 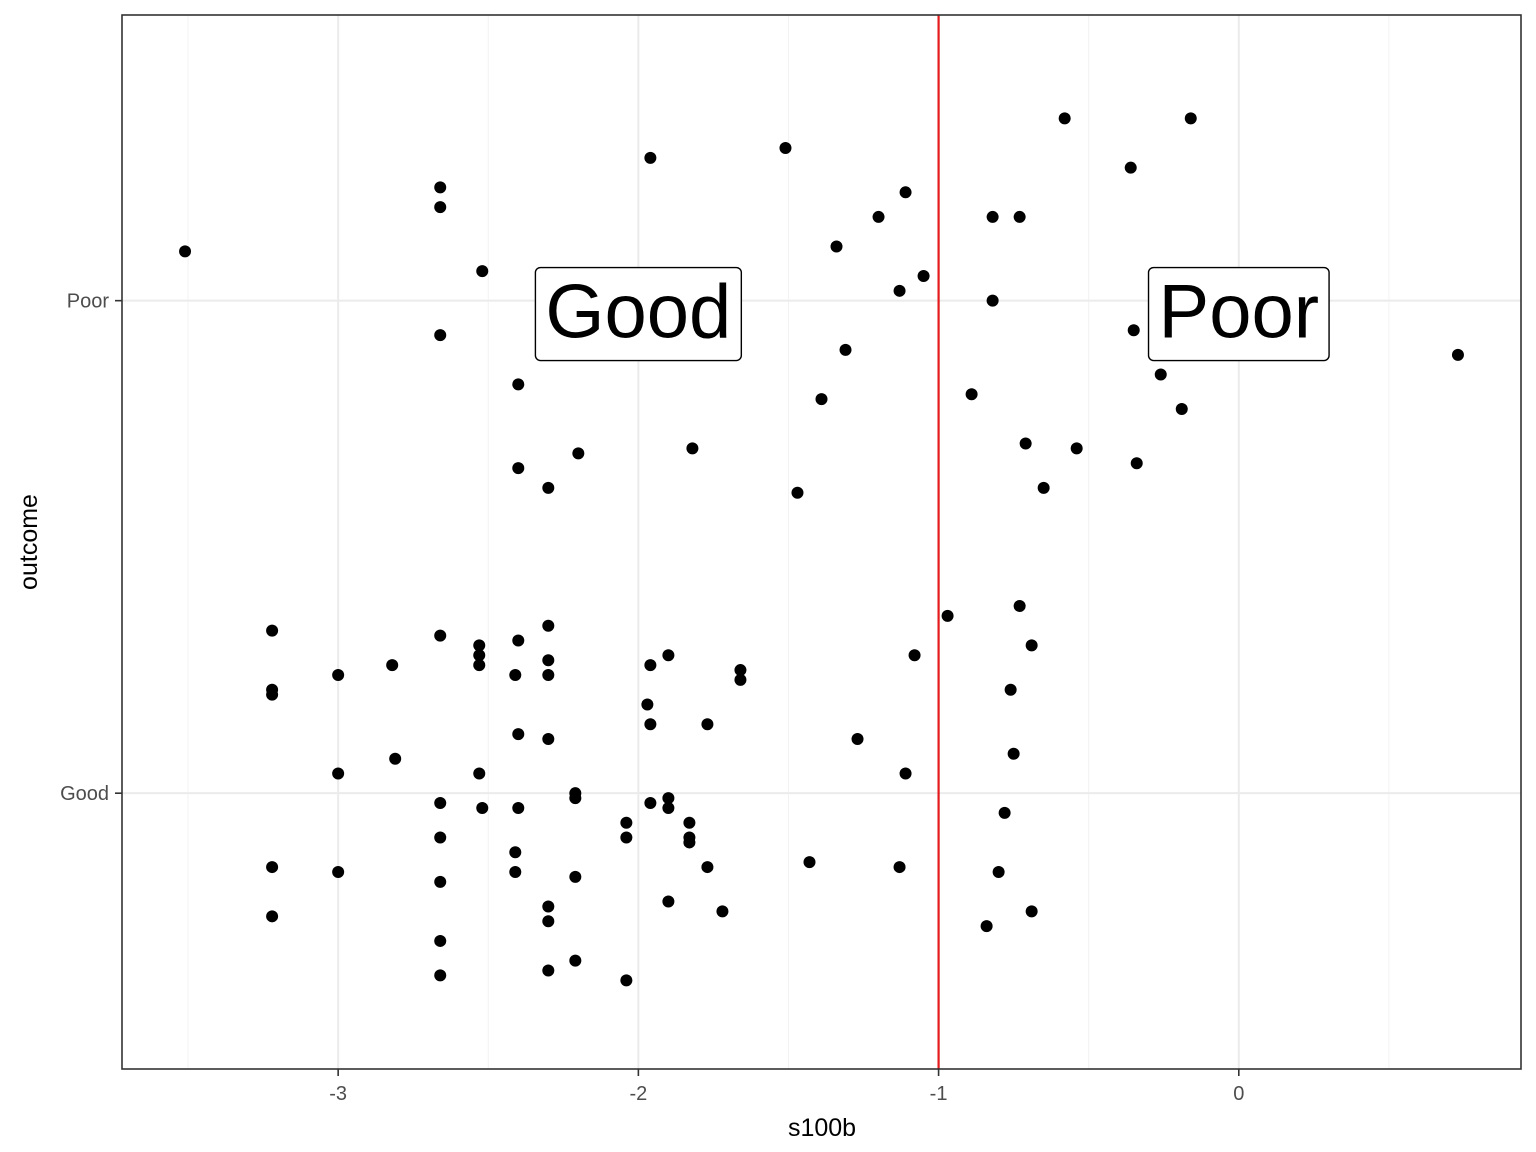 I want to click on annotation-good: Good, so click(x=638, y=314).